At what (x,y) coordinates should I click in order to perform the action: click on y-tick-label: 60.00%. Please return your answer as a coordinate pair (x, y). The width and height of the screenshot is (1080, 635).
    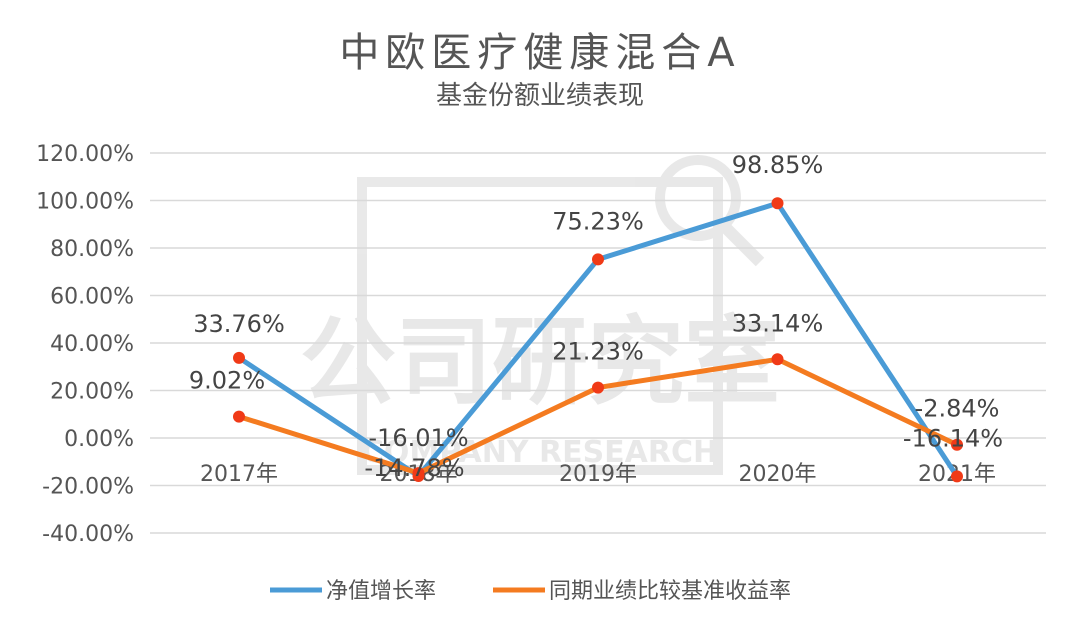
    Looking at the image, I should click on (92, 297).